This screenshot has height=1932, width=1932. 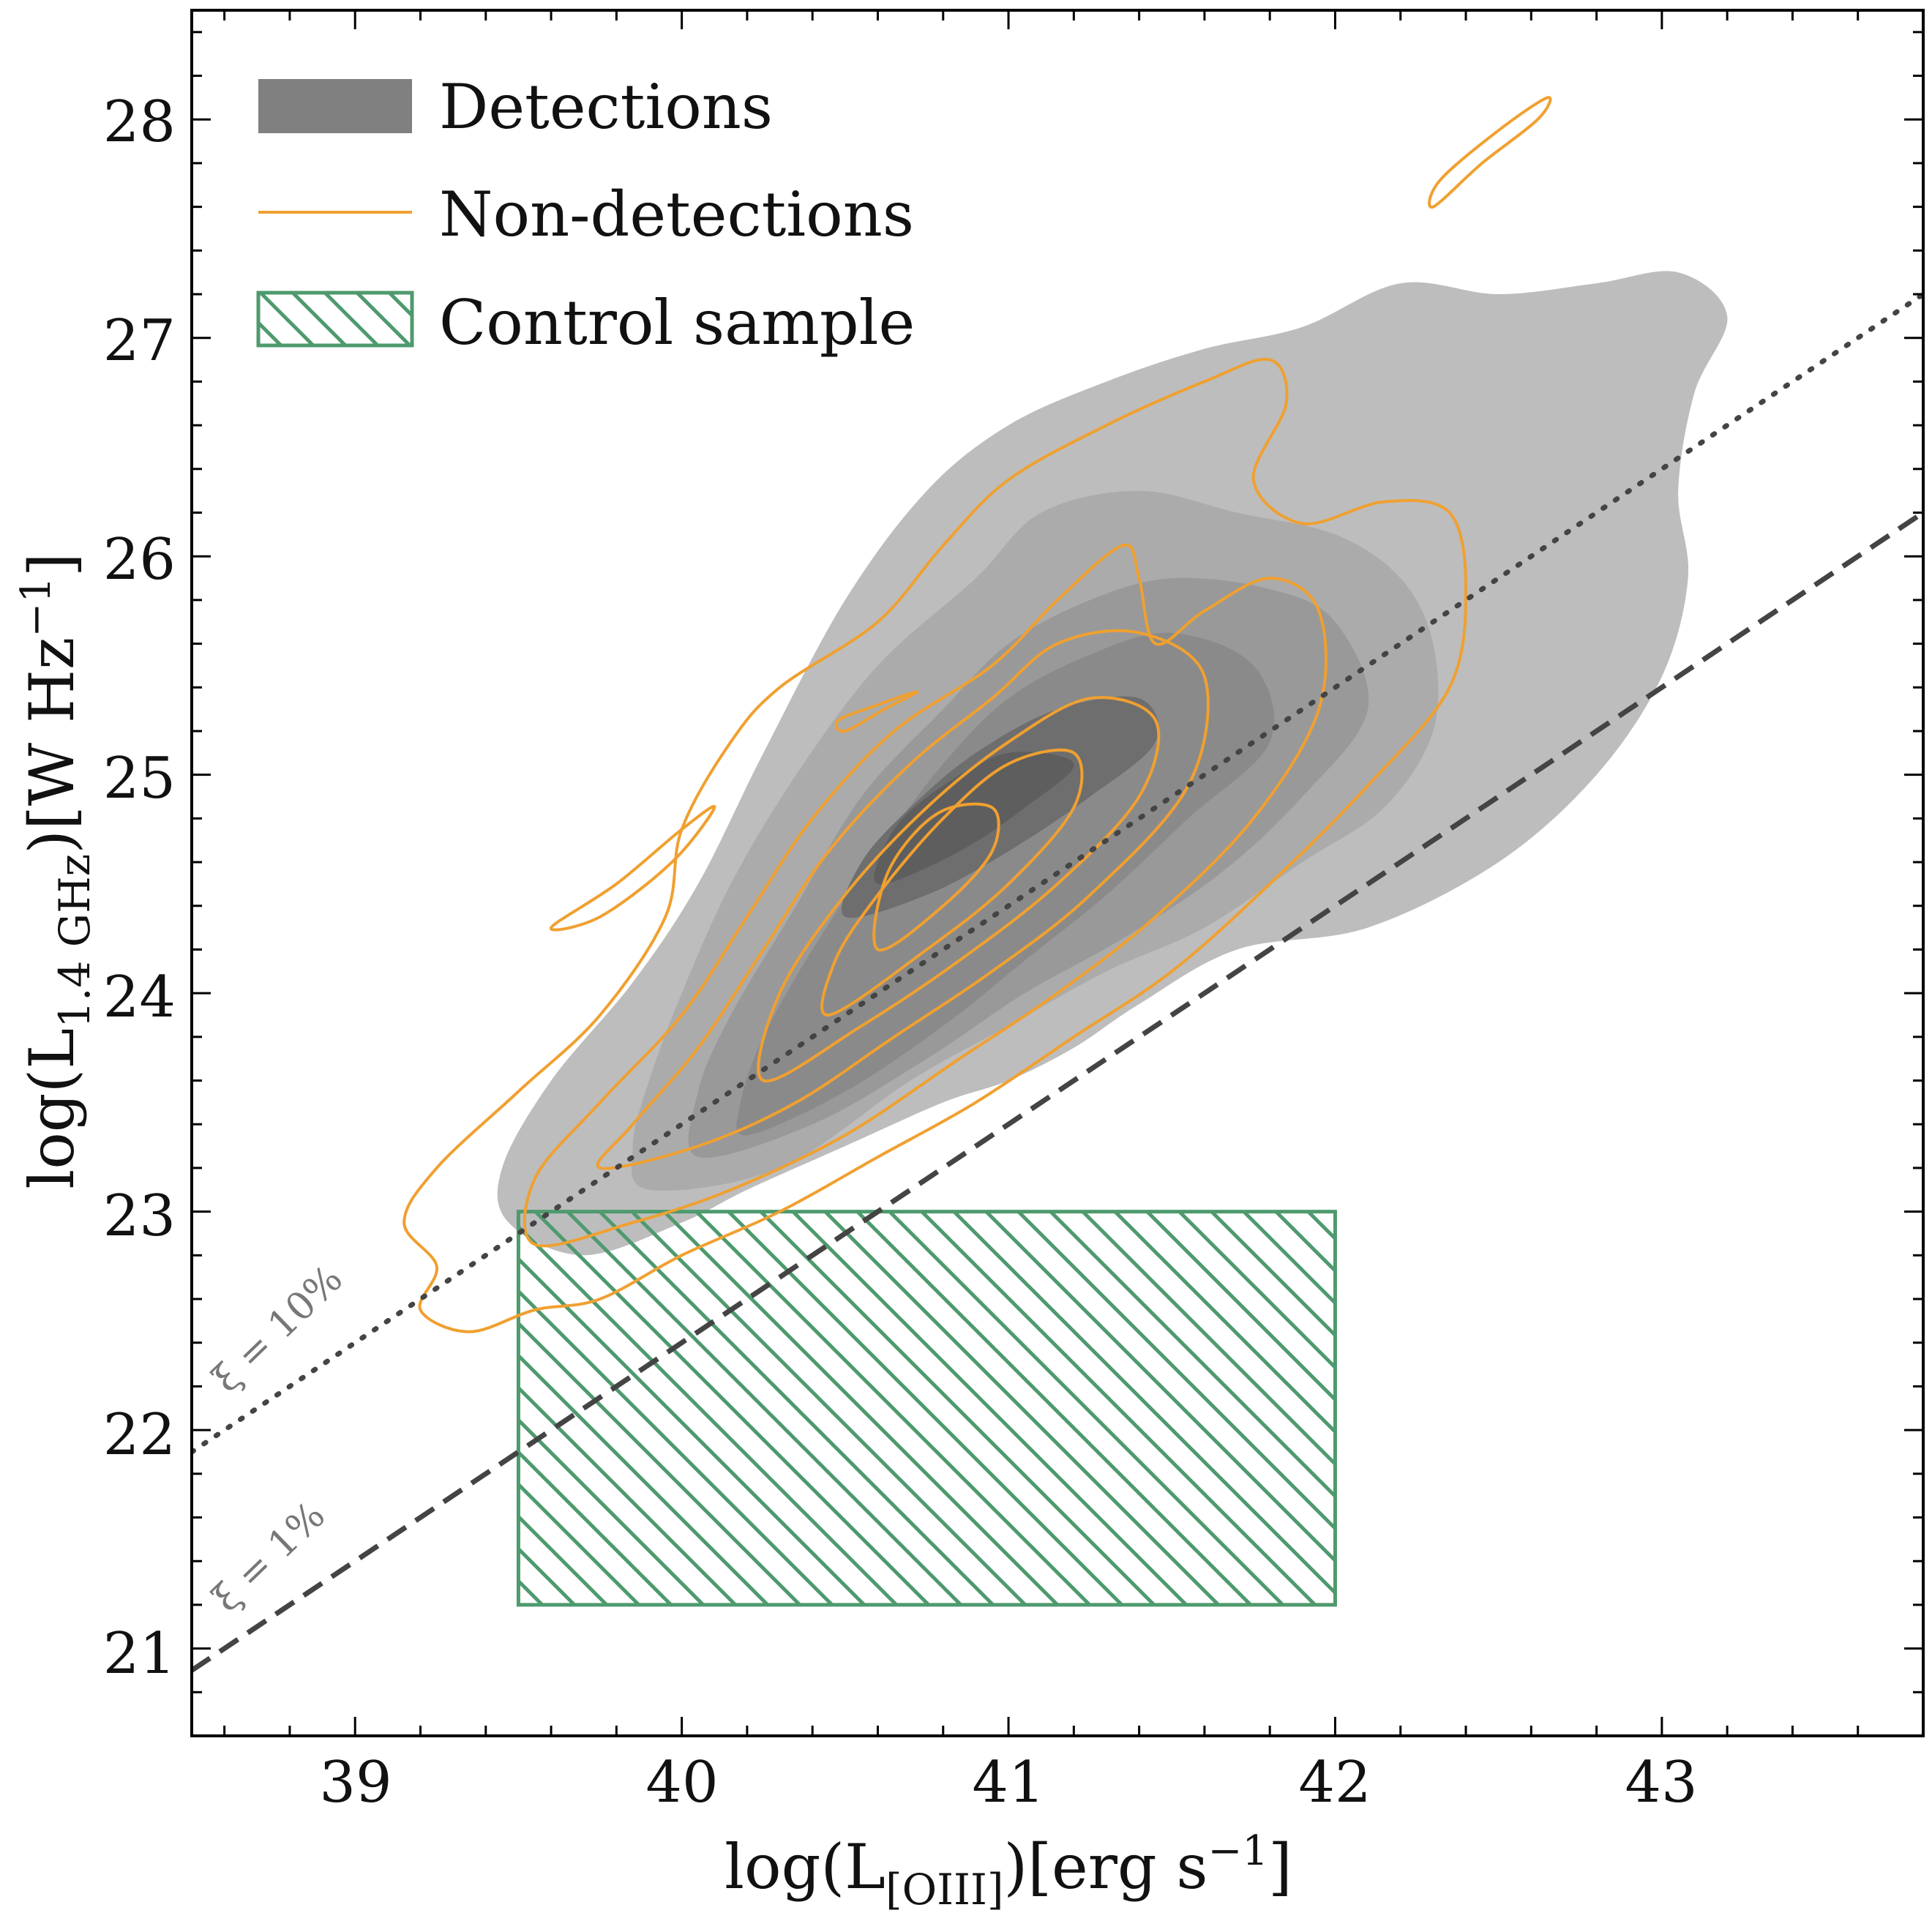 I want to click on y-tick-labels: 21 22 23 24 25 26 27 28, so click(x=139, y=888).